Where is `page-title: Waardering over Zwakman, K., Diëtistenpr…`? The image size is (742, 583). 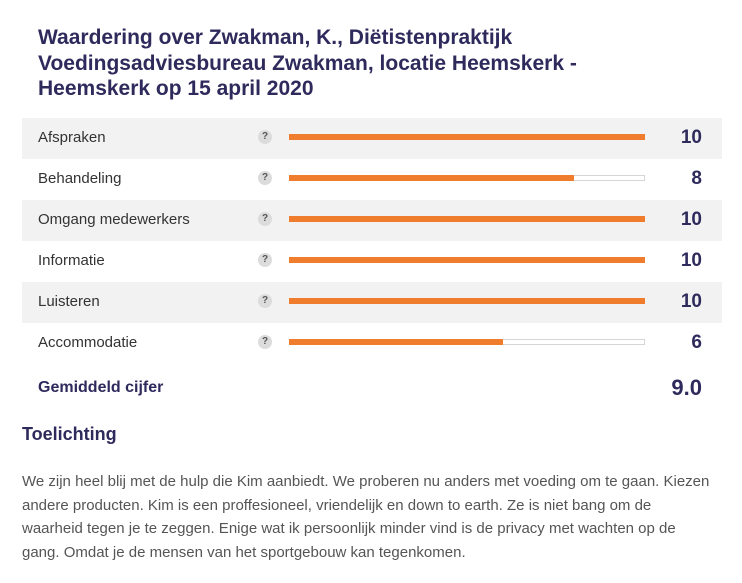 page-title: Waardering over Zwakman, K., Diëtistenpr… is located at coordinates (307, 63).